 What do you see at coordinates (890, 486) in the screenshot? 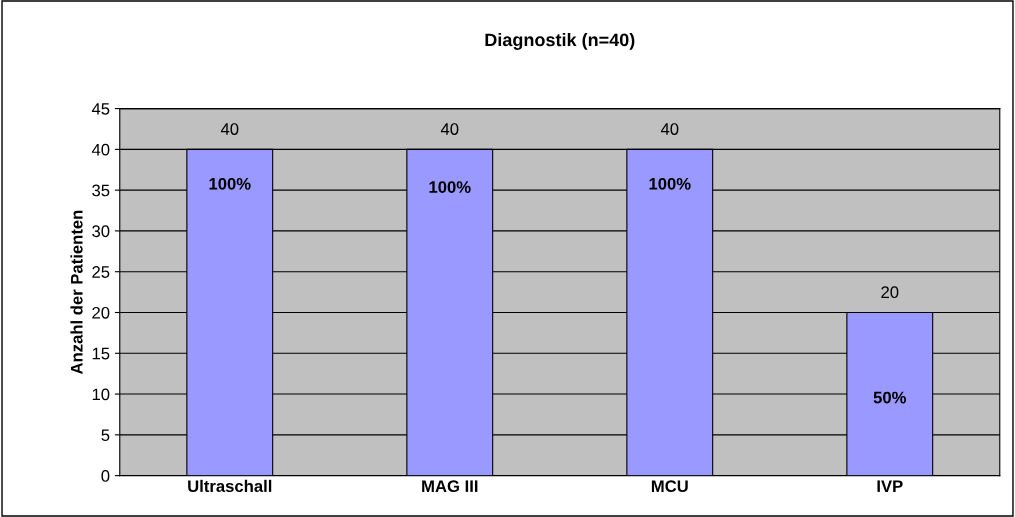
I see `x-tick-label: IVP` at bounding box center [890, 486].